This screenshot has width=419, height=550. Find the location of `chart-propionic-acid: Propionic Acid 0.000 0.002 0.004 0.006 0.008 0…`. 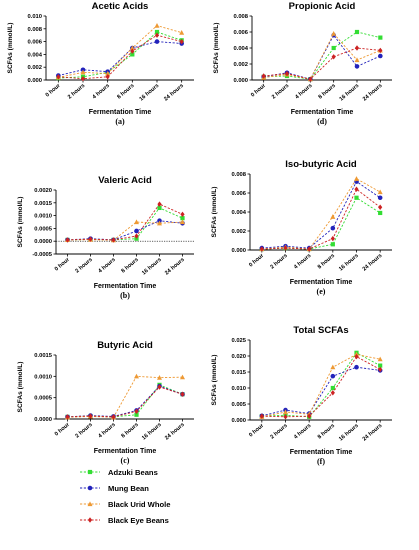

chart-propionic-acid: Propionic Acid 0.000 0.002 0.004 0.006 0.008 0… is located at coordinates (302, 63).